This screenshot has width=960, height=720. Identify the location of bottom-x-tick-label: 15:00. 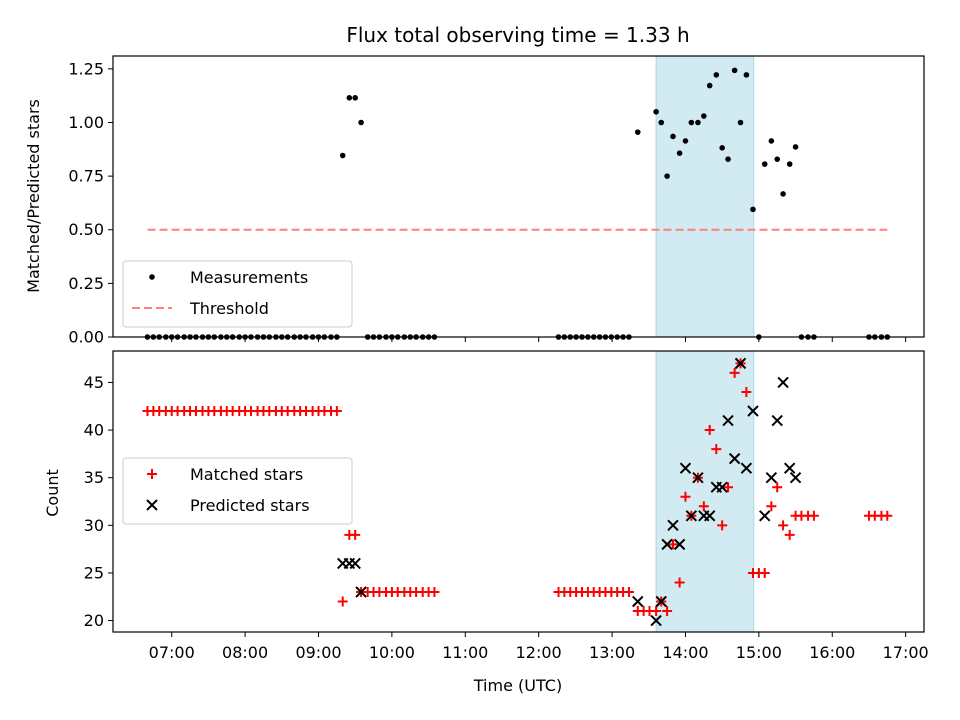
(759, 652).